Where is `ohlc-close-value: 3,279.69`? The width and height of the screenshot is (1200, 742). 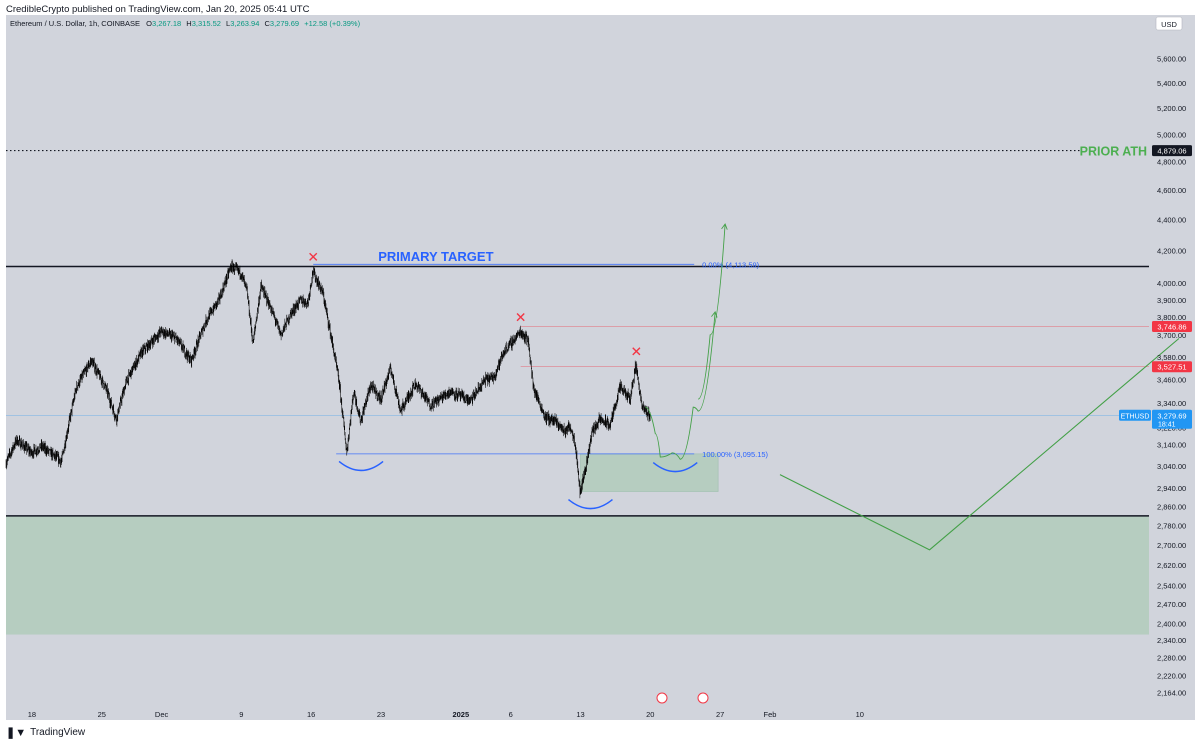
ohlc-close-value: 3,279.69 is located at coordinates (284, 23).